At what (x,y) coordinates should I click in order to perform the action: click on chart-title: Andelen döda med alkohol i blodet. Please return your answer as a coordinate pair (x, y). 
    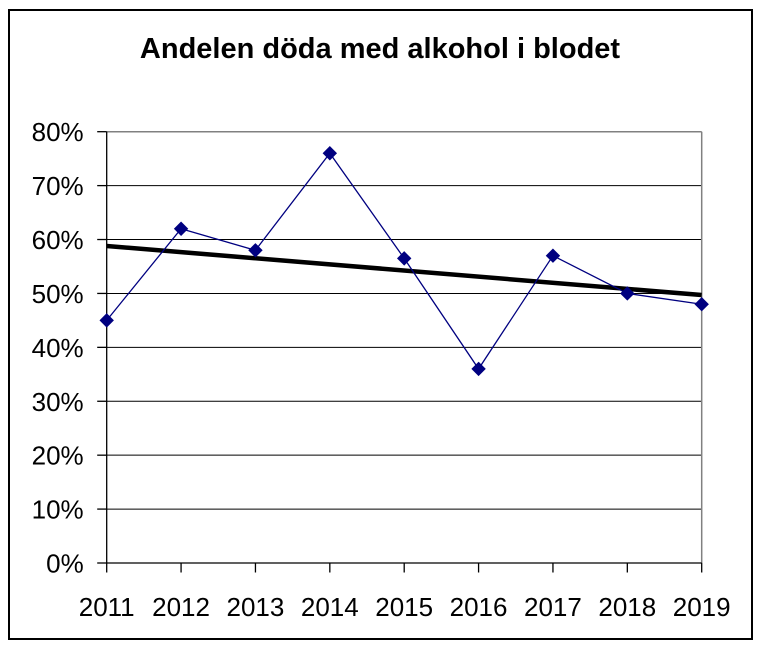
    Looking at the image, I should click on (380, 49).